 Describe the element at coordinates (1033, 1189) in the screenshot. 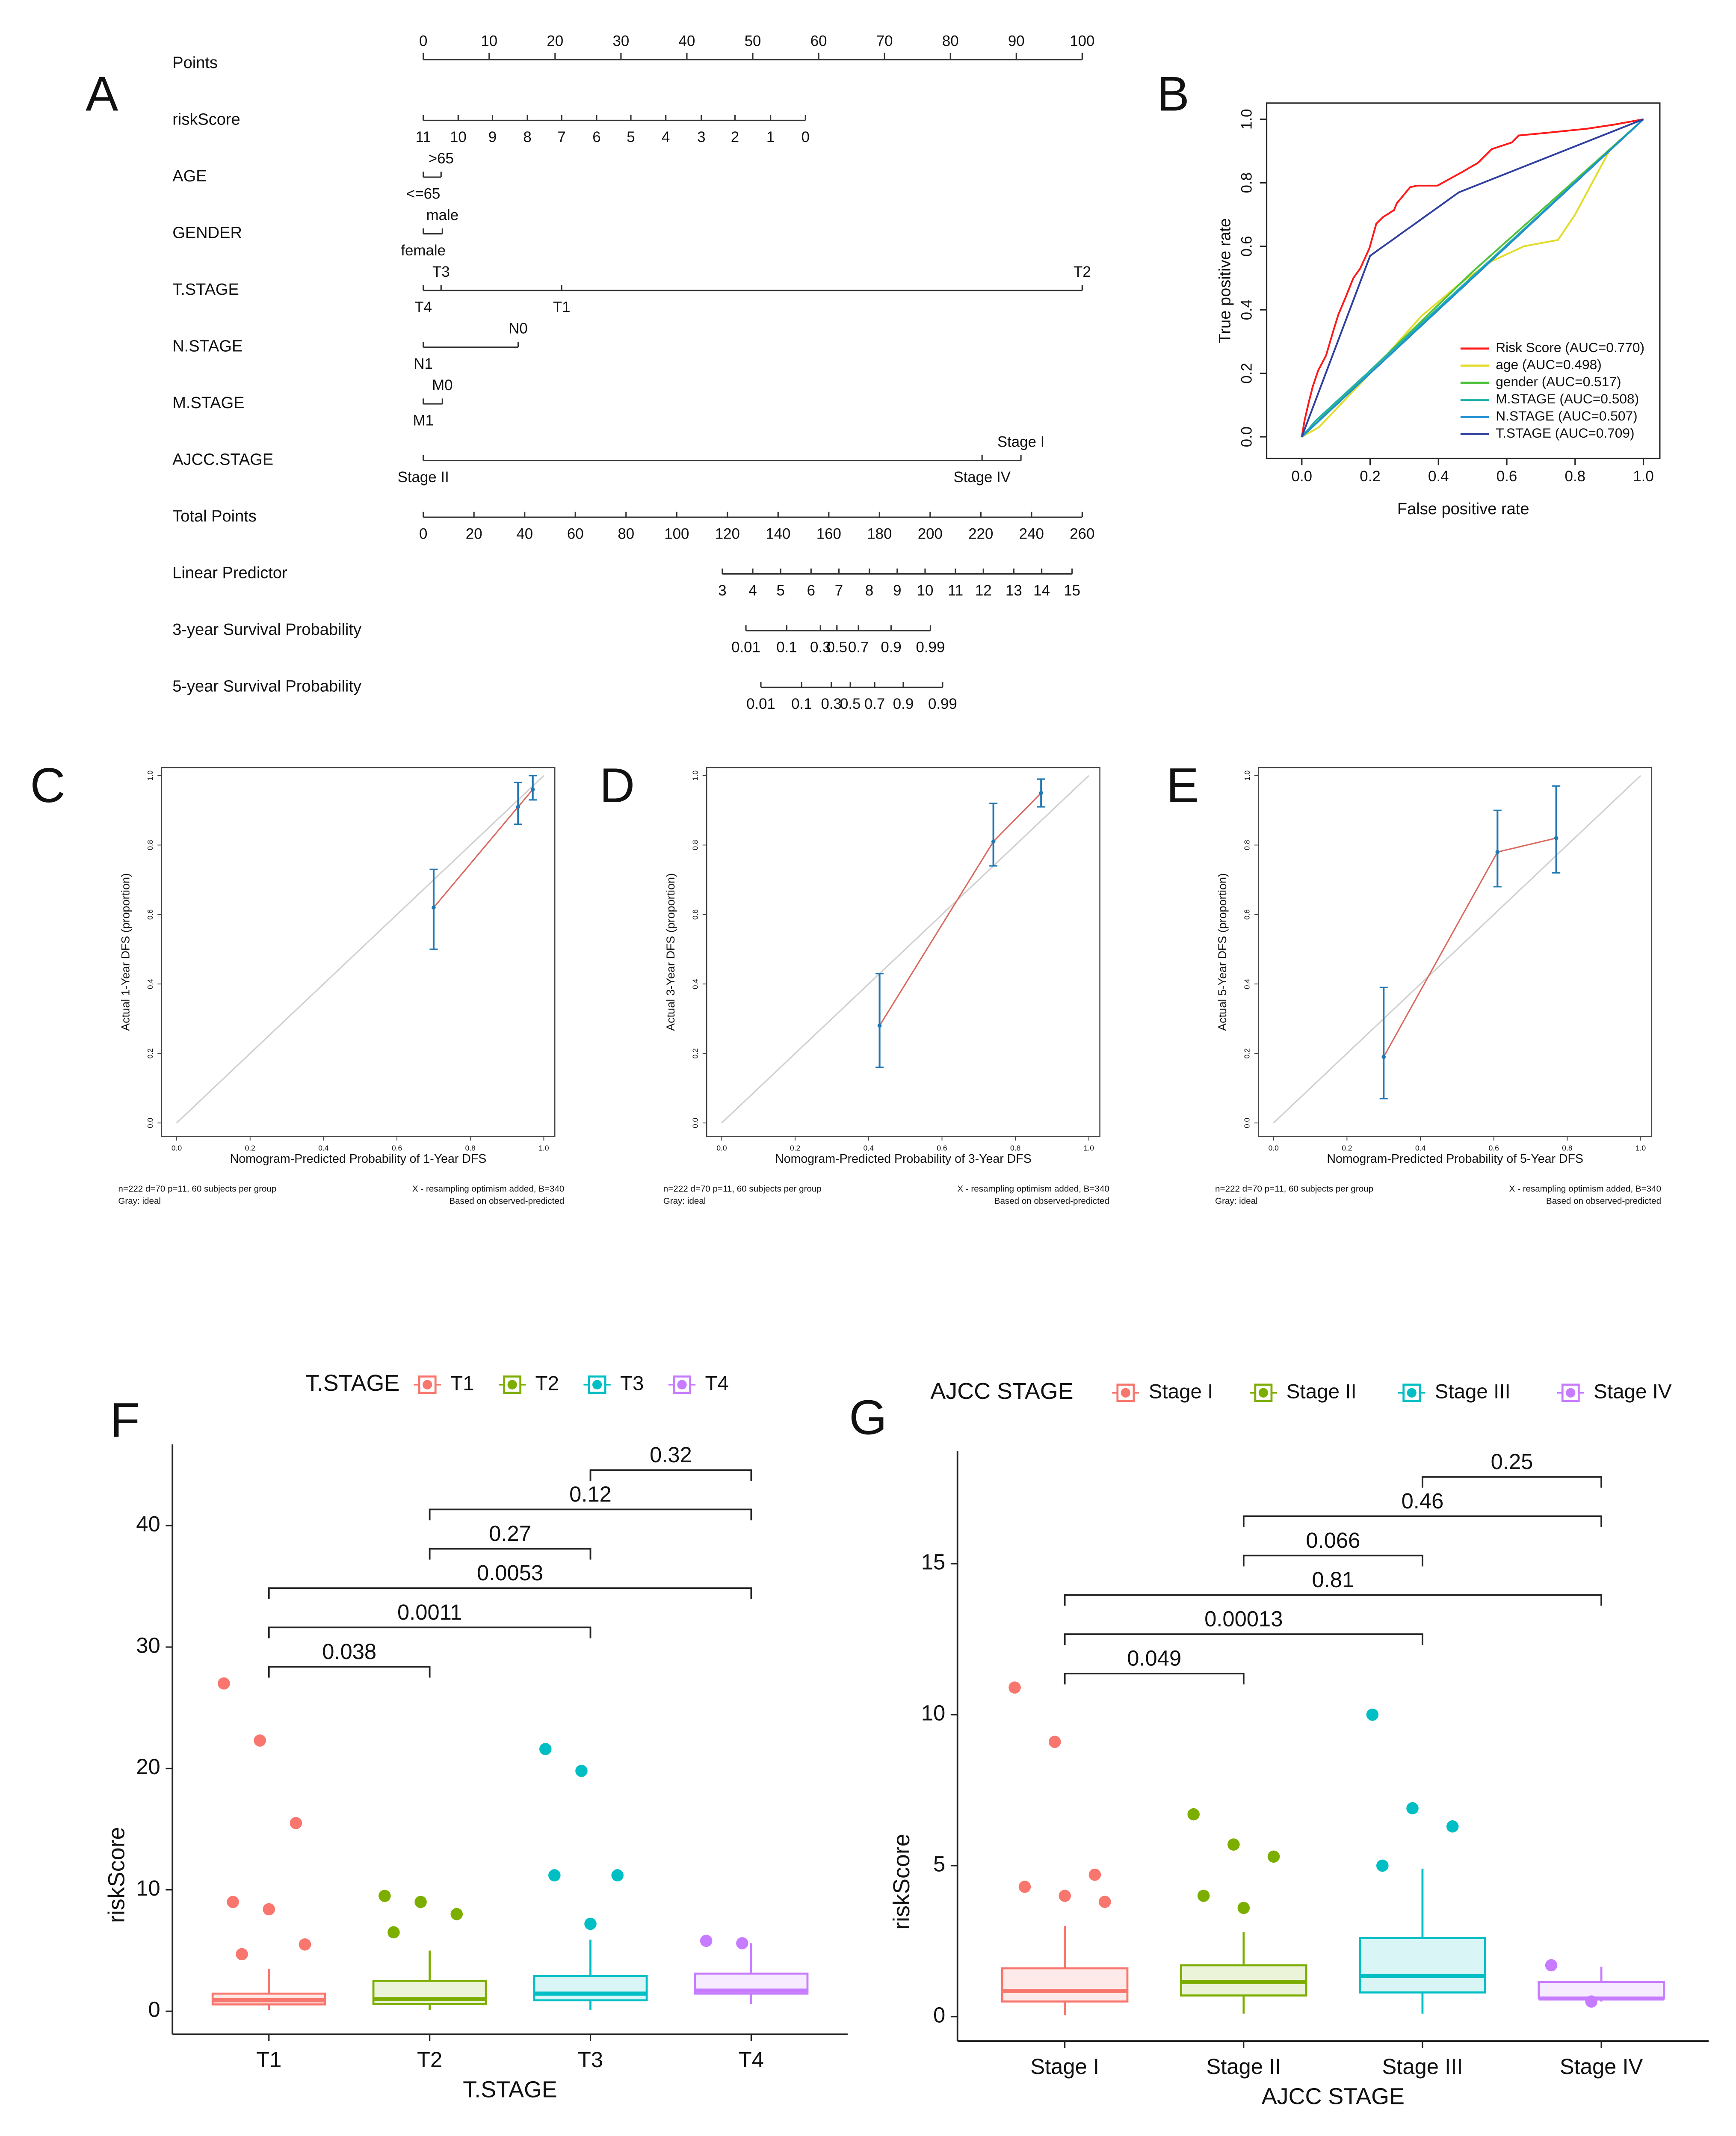

I see `note: X - resampling optimism added, B=340` at that location.